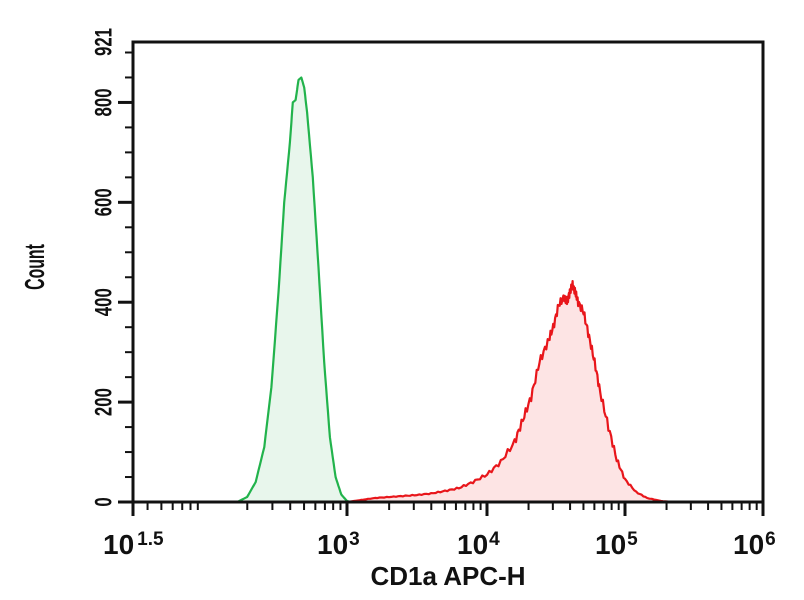  What do you see at coordinates (439, 531) in the screenshot?
I see `x-axis: 10 1.5 103 104 105 106` at bounding box center [439, 531].